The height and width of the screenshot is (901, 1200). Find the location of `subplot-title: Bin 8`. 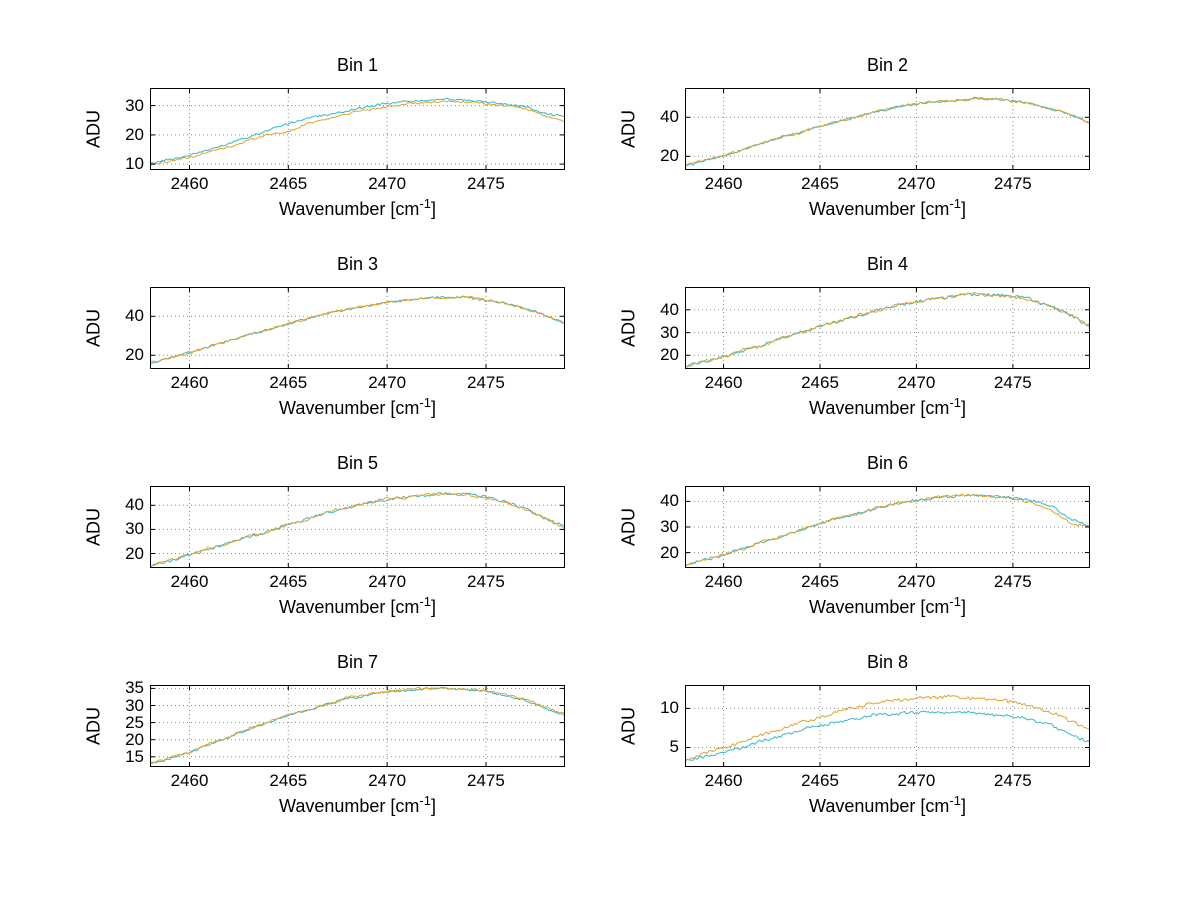

subplot-title: Bin 8 is located at coordinates (887, 662).